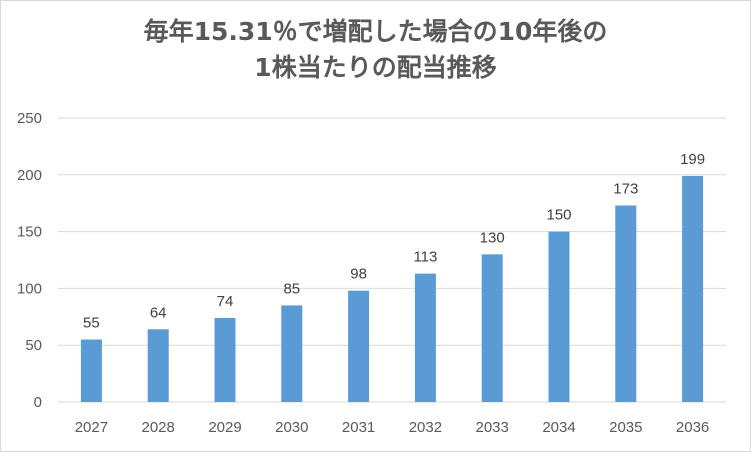  Describe the element at coordinates (158, 427) in the screenshot. I see `x-tick-label: 2028` at that location.